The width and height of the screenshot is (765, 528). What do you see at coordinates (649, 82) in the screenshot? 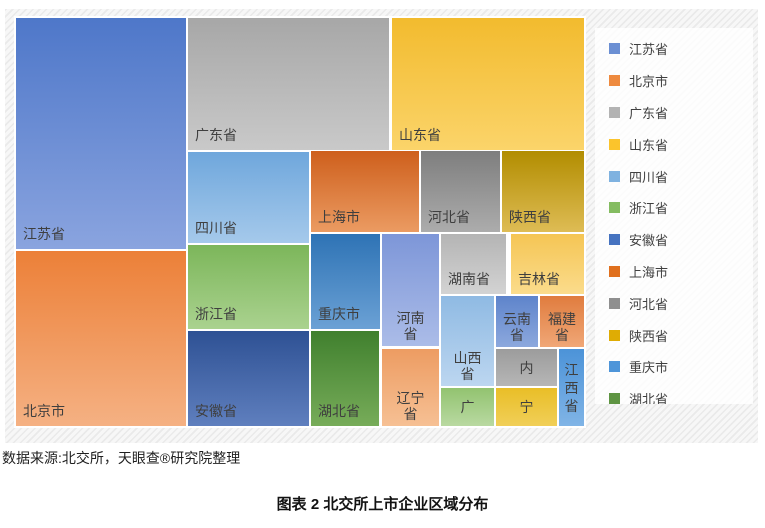
I see `legend-label: 北京市` at bounding box center [649, 82].